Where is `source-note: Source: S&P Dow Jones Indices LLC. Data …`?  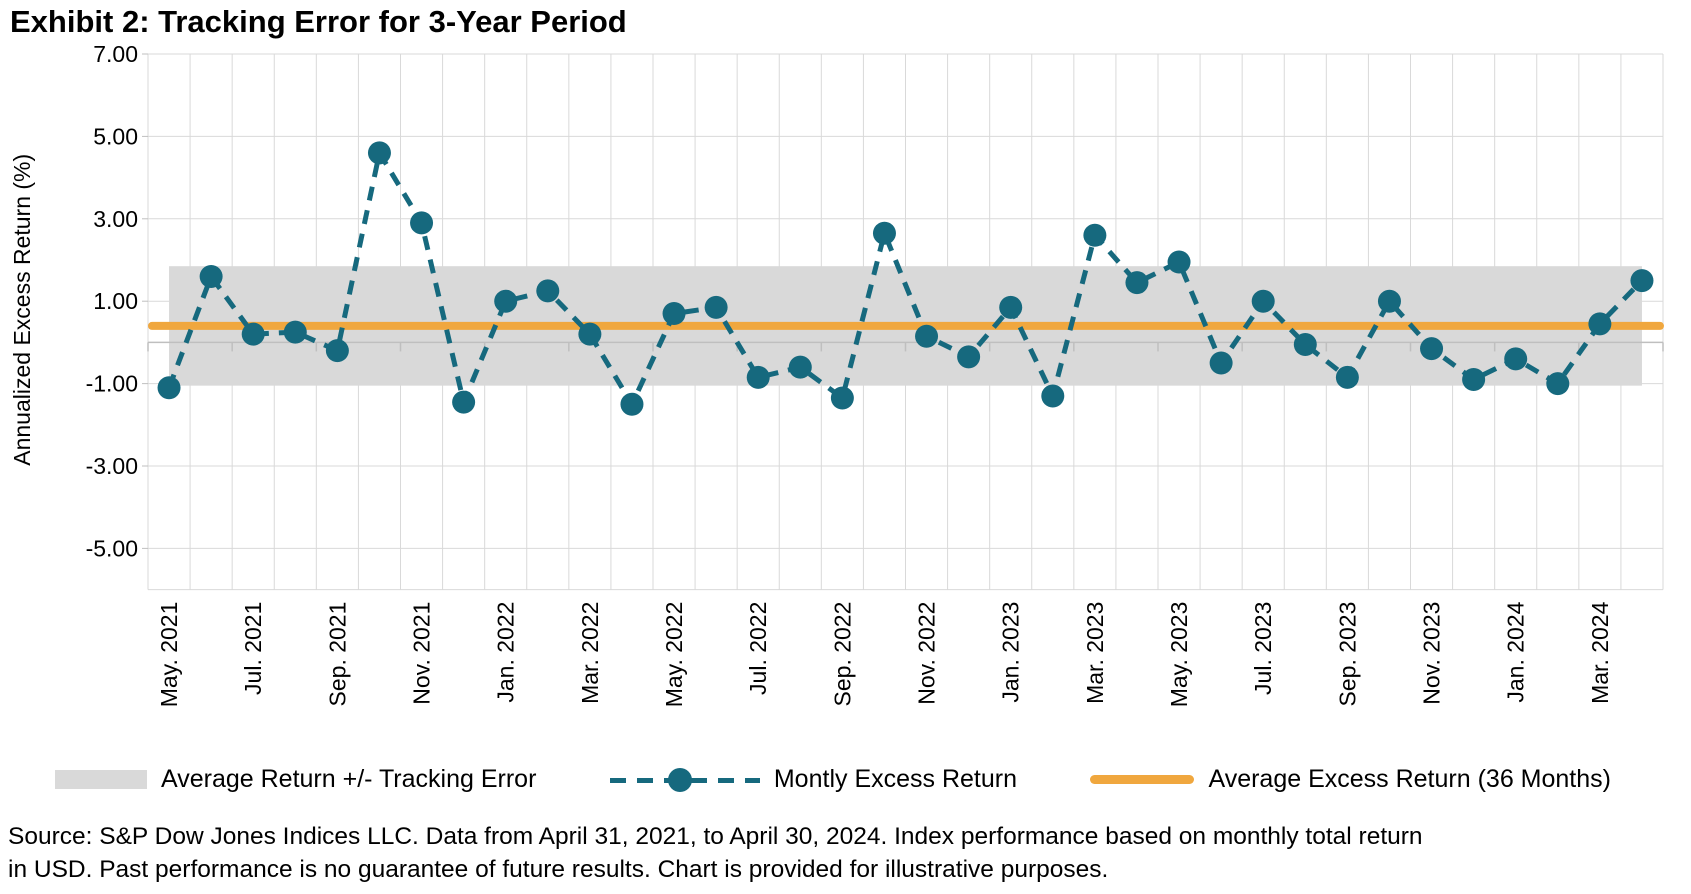
source-note: Source: S&P Dow Jones Indices LLC. Data … is located at coordinates (849, 854).